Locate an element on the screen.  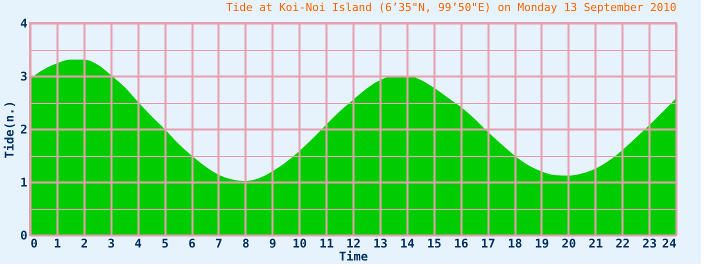
x-tick-label: 3 is located at coordinates (111, 243).